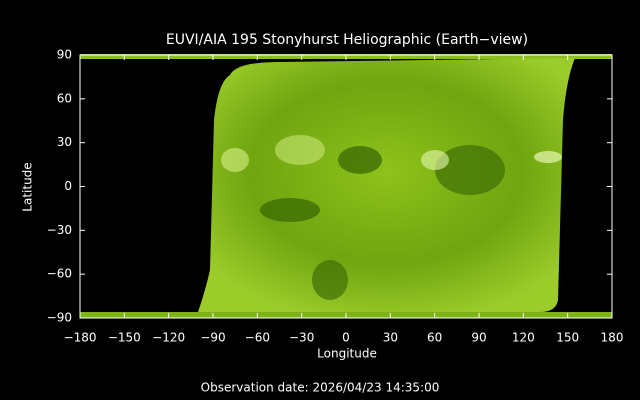 The height and width of the screenshot is (400, 640). What do you see at coordinates (347, 354) in the screenshot?
I see `x-axis-label: Longitude` at bounding box center [347, 354].